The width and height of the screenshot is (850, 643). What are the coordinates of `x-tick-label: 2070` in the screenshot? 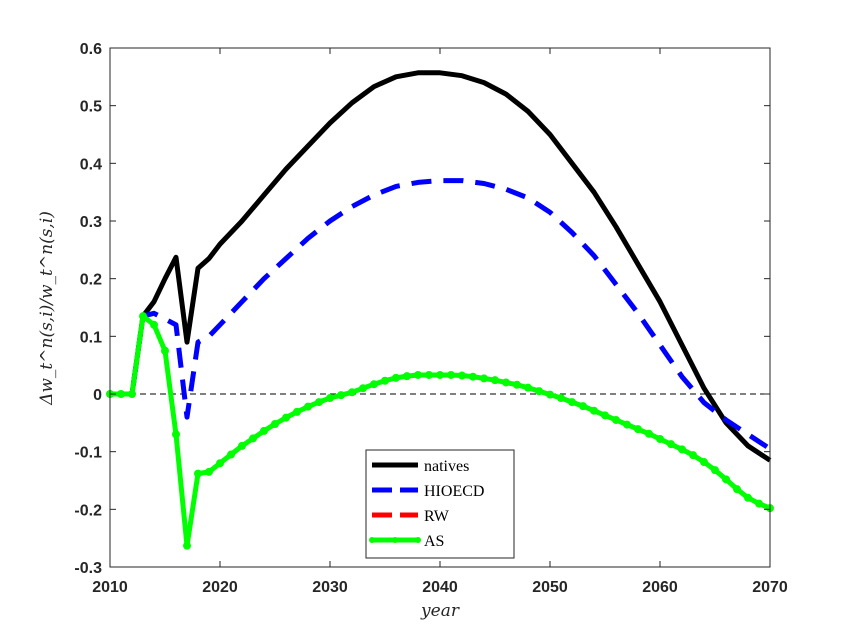 It's located at (770, 587).